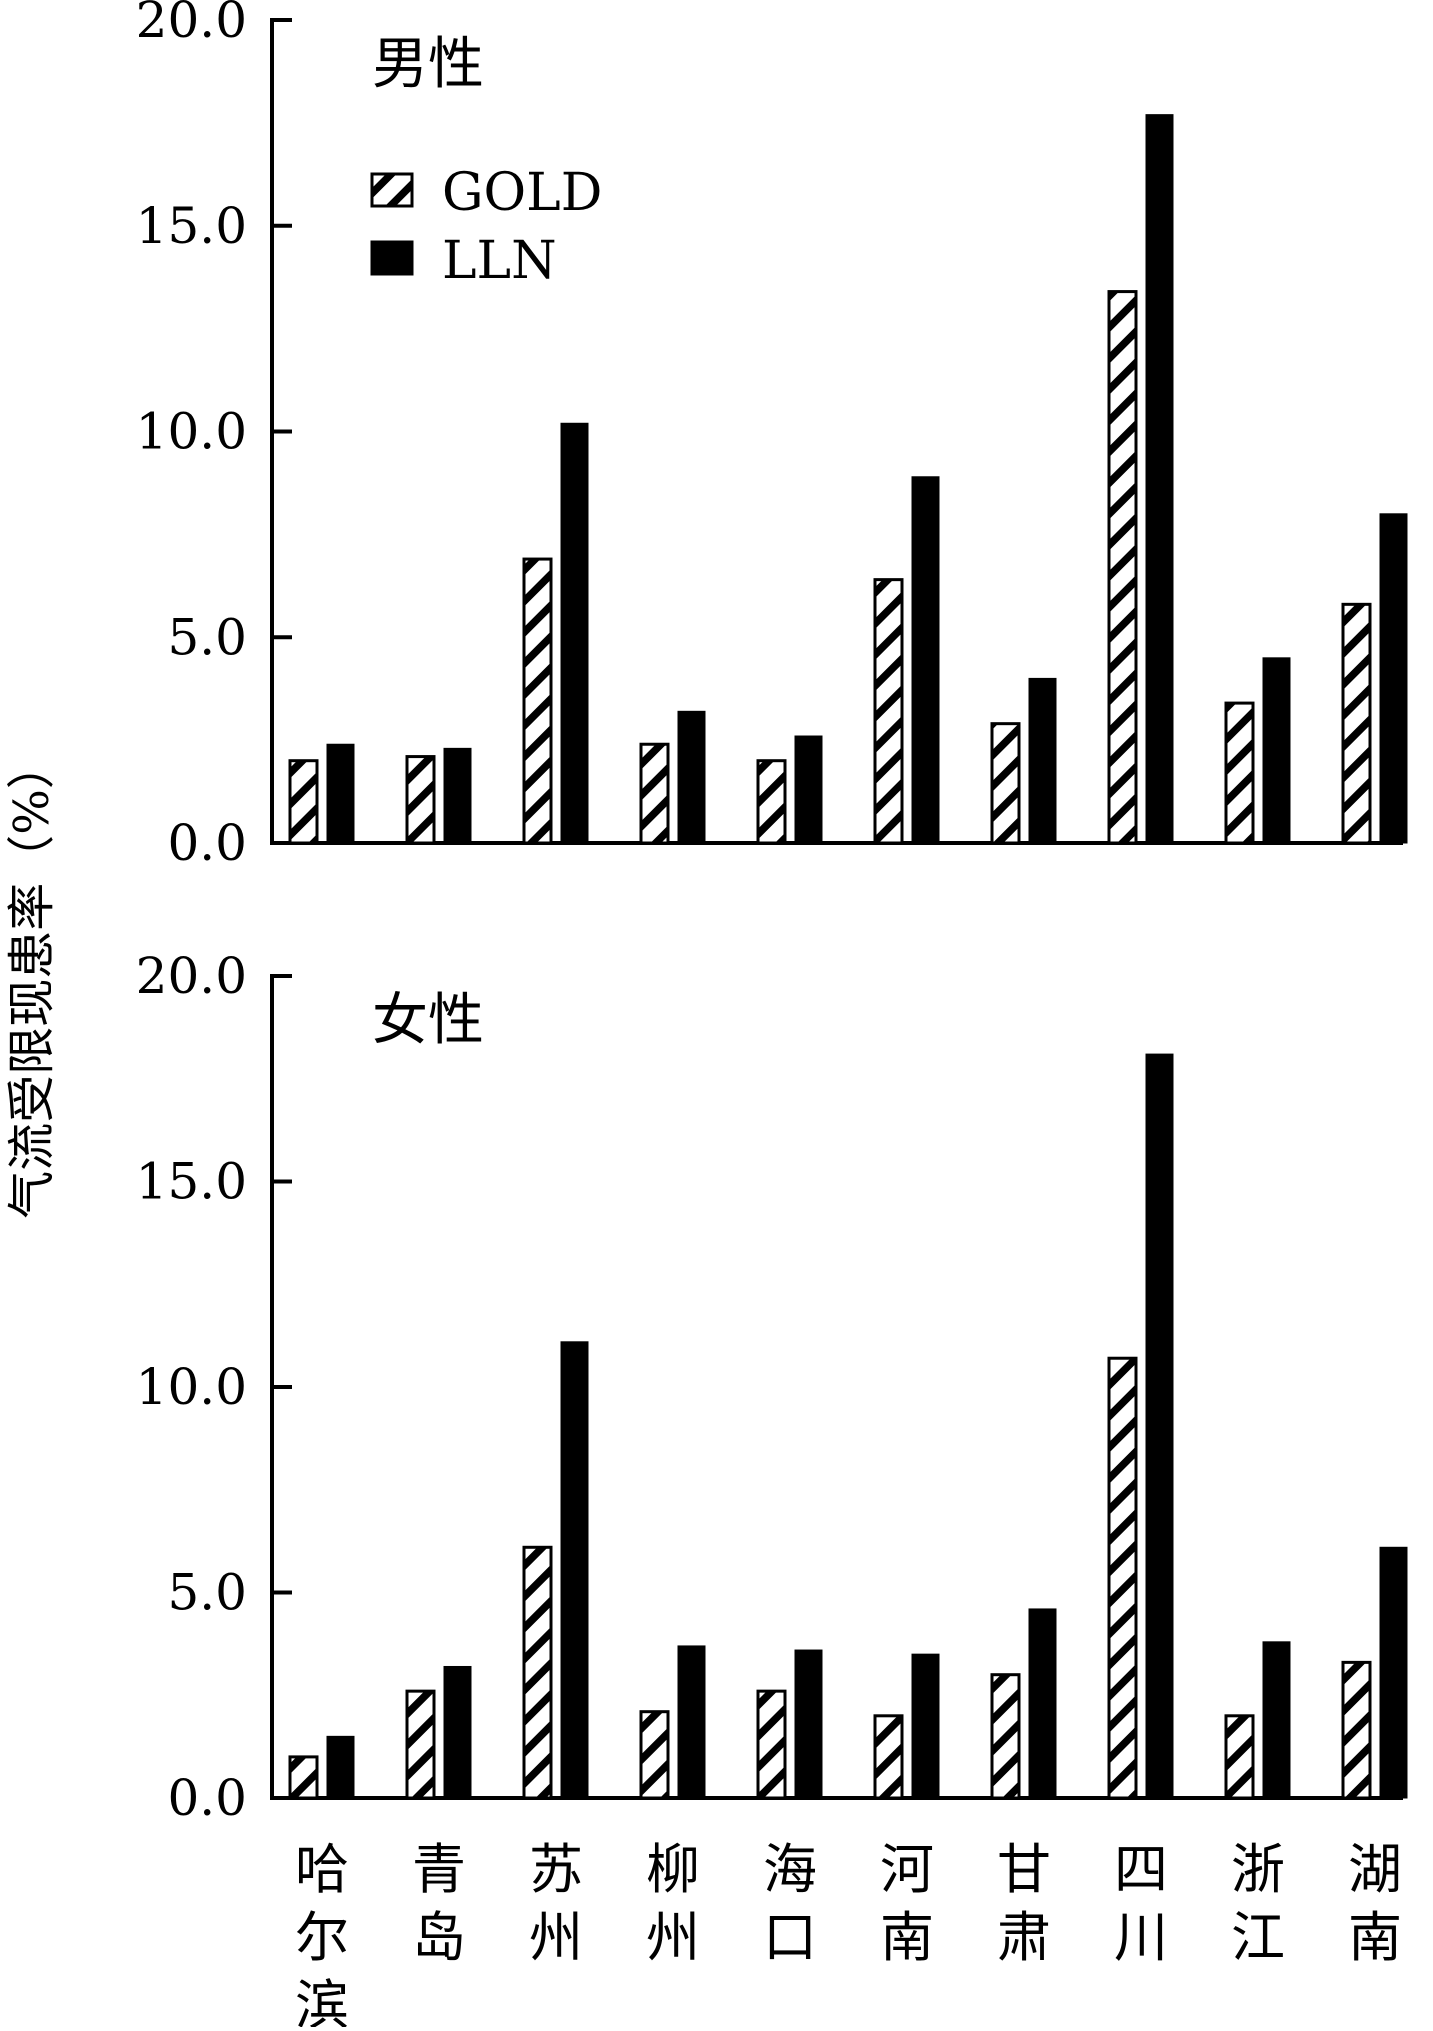 The width and height of the screenshot is (1433, 2031). What do you see at coordinates (428, 64) in the screenshot?
I see `panel1-title: 男性` at bounding box center [428, 64].